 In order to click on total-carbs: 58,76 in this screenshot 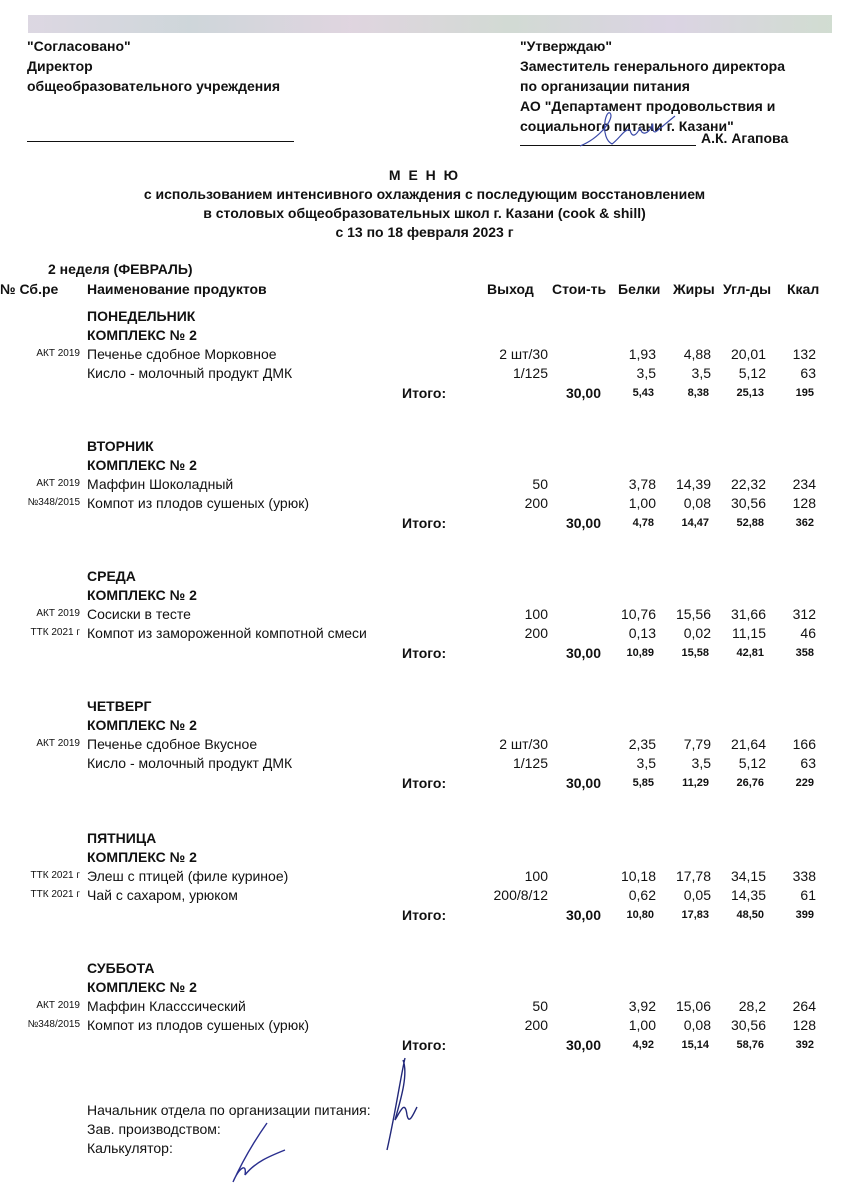, I will do `click(750, 1045)`.